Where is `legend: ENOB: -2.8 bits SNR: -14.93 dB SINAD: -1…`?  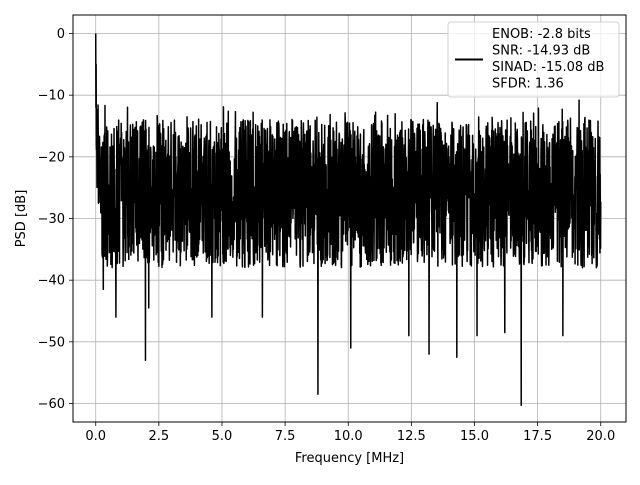
legend: ENOB: -2.8 bits SNR: -14.93 dB SINAD: -1… is located at coordinates (533, 59).